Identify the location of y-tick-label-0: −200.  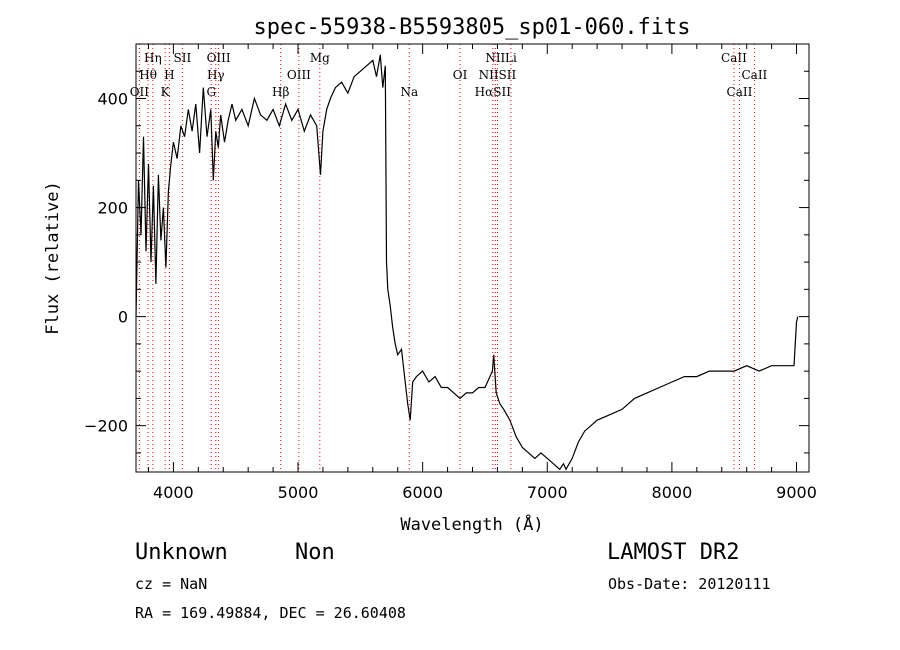
(106, 426).